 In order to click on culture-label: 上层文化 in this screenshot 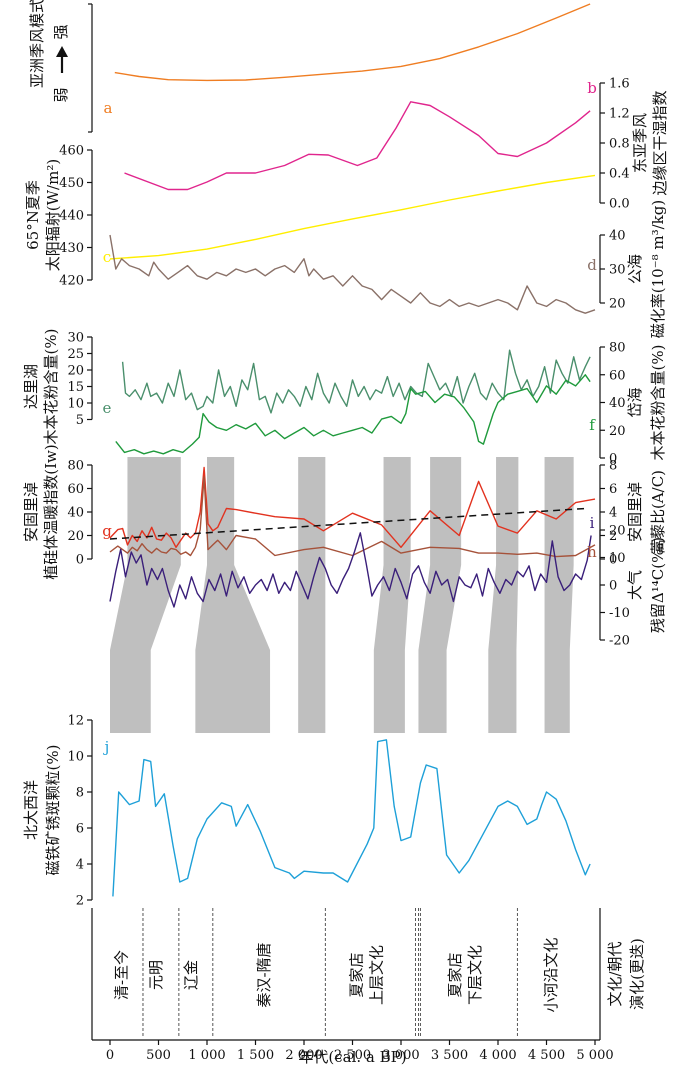, I will do `click(376, 975)`.